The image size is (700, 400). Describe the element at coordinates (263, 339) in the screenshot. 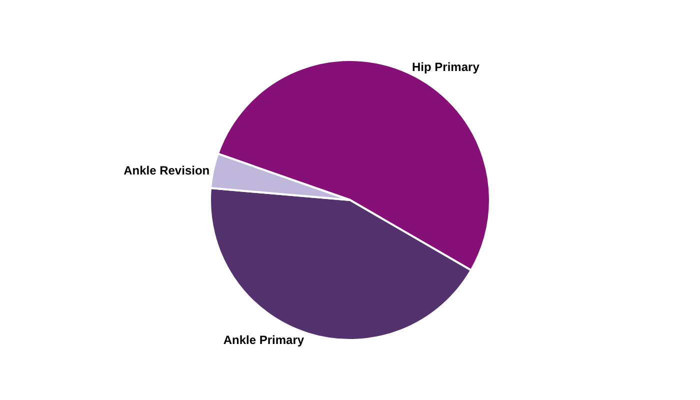

I see `slice-label: Ankle Primary` at that location.